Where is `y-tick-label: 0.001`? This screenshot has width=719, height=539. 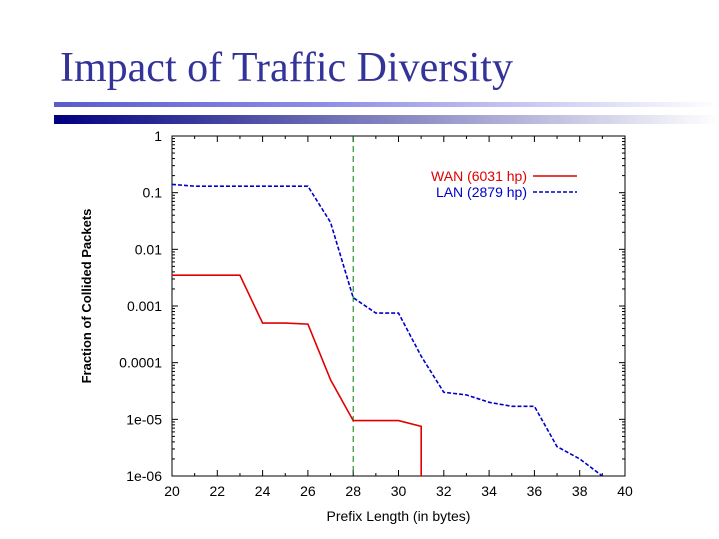 y-tick-label: 0.001 is located at coordinates (144, 306).